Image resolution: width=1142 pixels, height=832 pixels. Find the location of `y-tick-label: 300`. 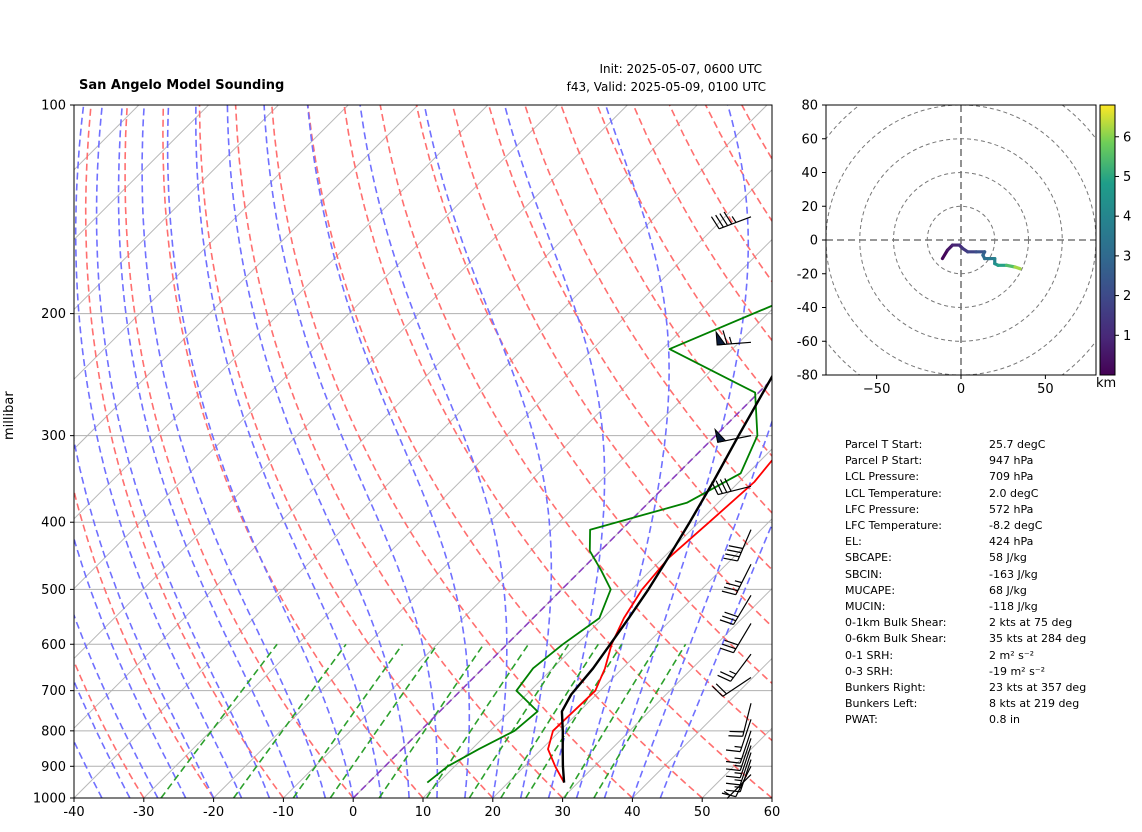

y-tick-label: 300 is located at coordinates (53, 436).